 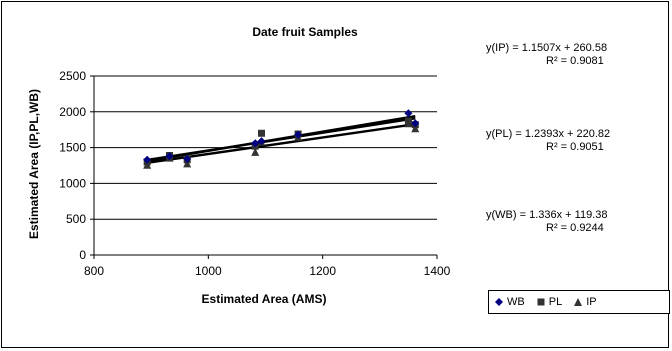 I want to click on trend-equation-pl-text: y(PL) = 1.2393x + 220.82, so click(x=548, y=134).